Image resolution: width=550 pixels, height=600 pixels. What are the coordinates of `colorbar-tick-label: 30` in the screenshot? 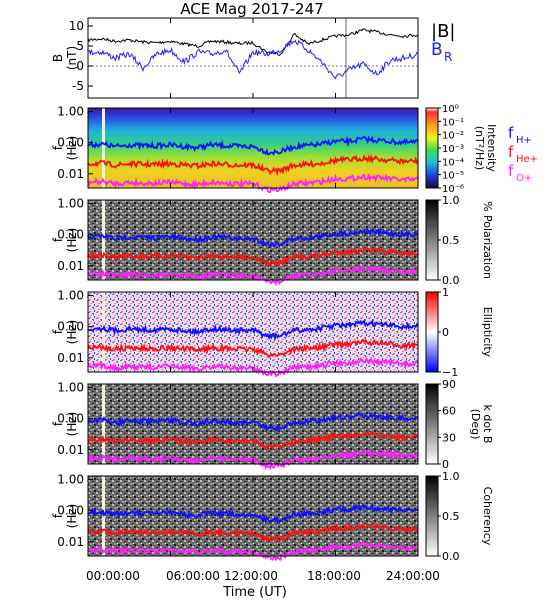 It's located at (449, 437).